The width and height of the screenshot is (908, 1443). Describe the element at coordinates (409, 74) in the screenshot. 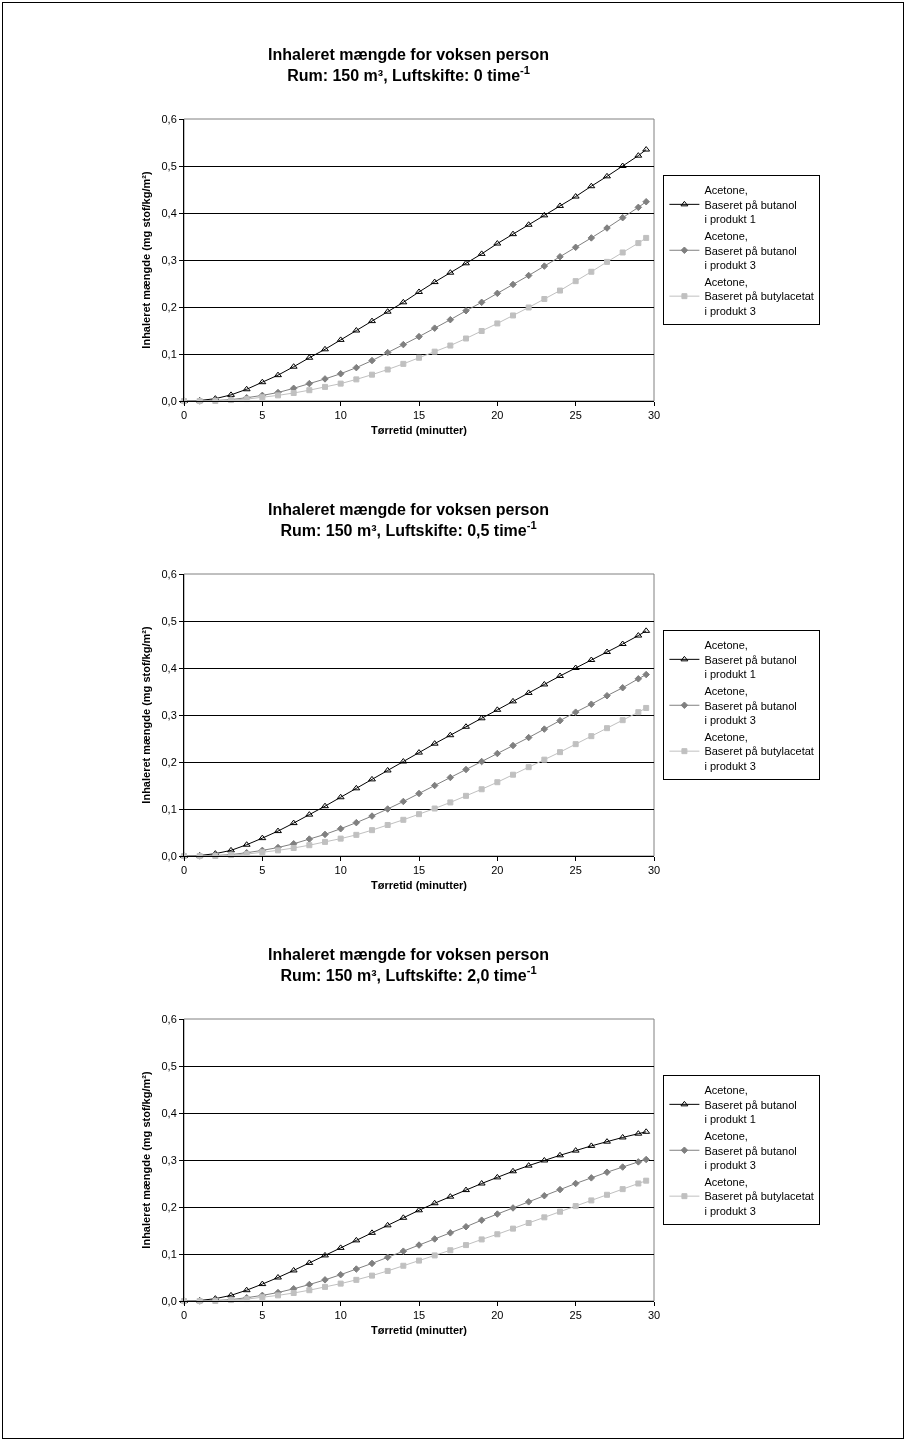

I see `chart-subtitle: Rum: 150 m³, Luftskifte: 0 time$^{-1}$` at that location.